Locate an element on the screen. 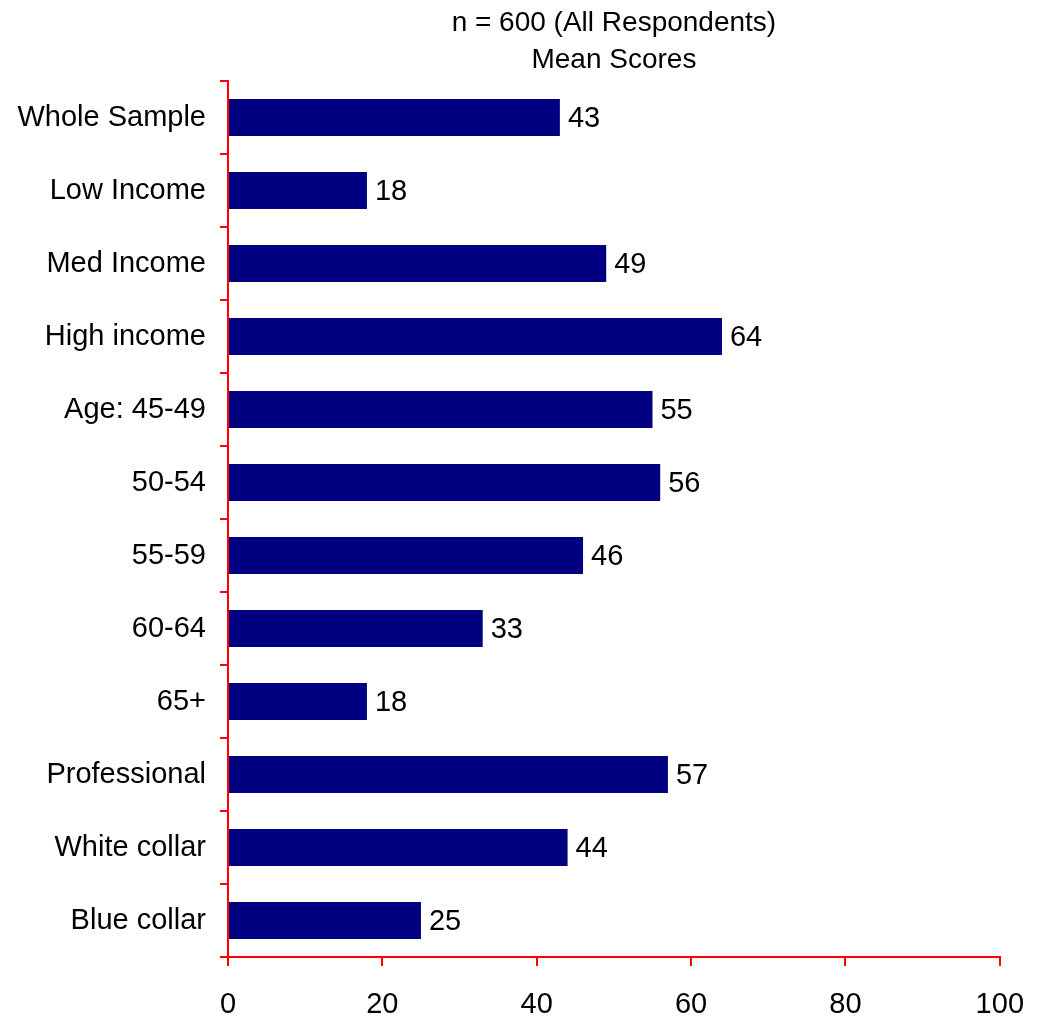 This screenshot has width=1046, height=1022. y-tick-label: Low Income is located at coordinates (127, 188).